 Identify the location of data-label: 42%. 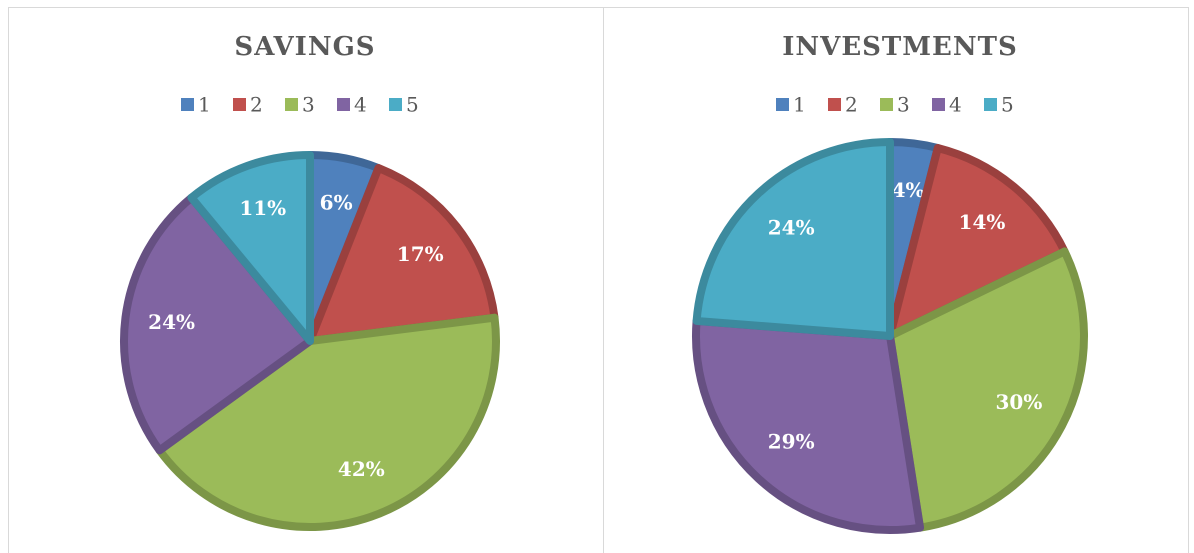
(361, 469).